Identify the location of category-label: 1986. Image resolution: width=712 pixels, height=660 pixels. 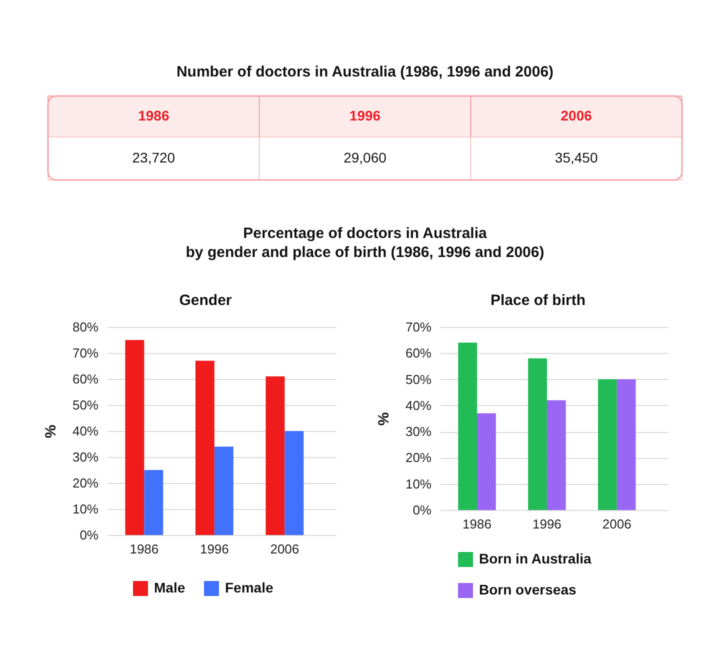
(154, 116).